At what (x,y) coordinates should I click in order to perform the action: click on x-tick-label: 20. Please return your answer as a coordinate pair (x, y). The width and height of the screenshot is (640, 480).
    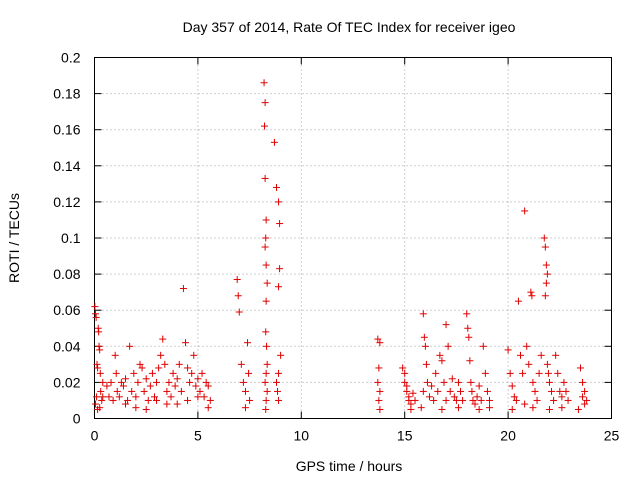
    Looking at the image, I should click on (508, 436).